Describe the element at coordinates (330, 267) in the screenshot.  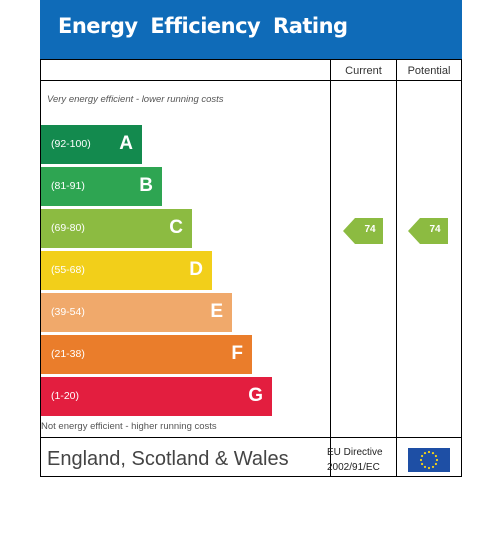
I see `current-column-divider` at that location.